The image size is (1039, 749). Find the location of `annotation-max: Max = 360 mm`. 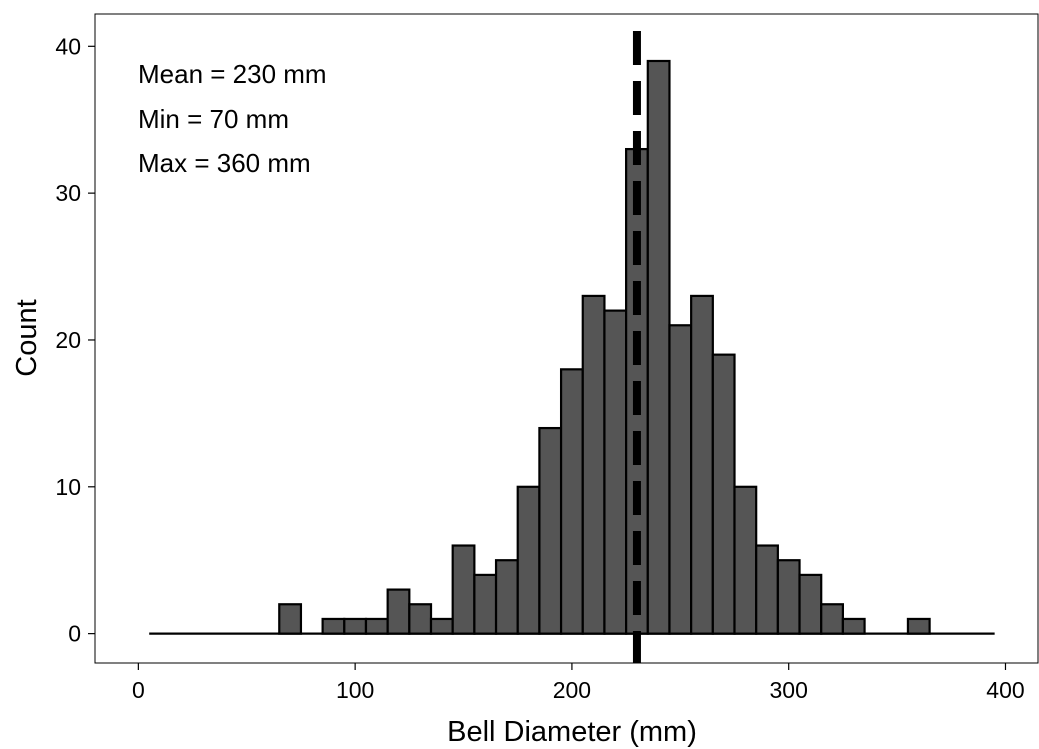

annotation-max: Max = 360 mm is located at coordinates (224, 163).